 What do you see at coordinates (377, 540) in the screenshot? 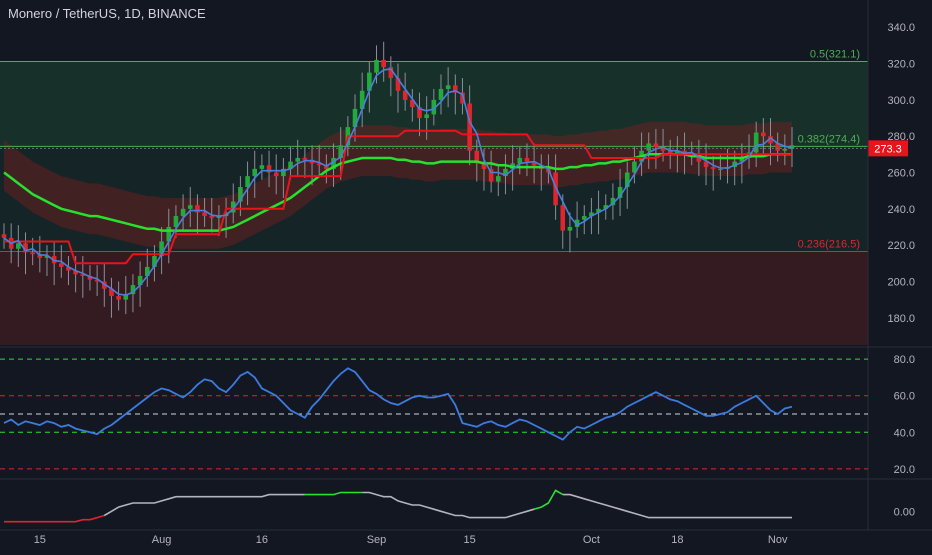
I see `time-tick-label: Sep` at bounding box center [377, 540].